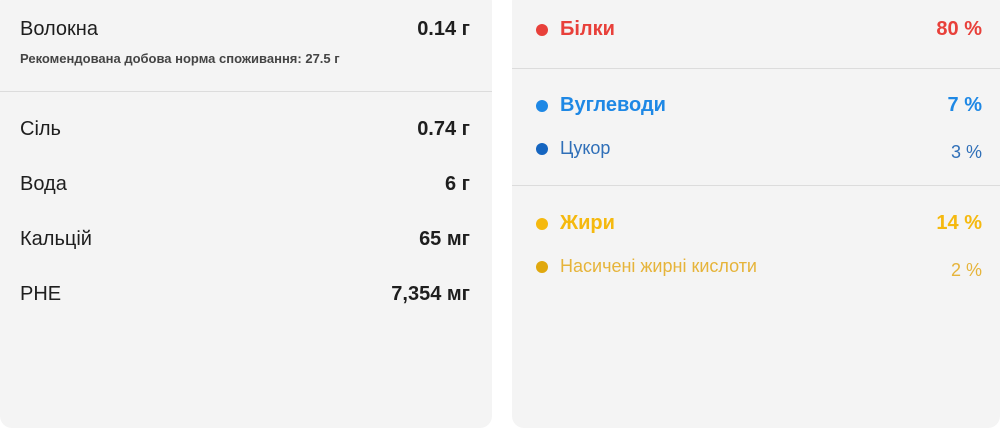  I want to click on protein-row: Білки 80 %, so click(759, 29).